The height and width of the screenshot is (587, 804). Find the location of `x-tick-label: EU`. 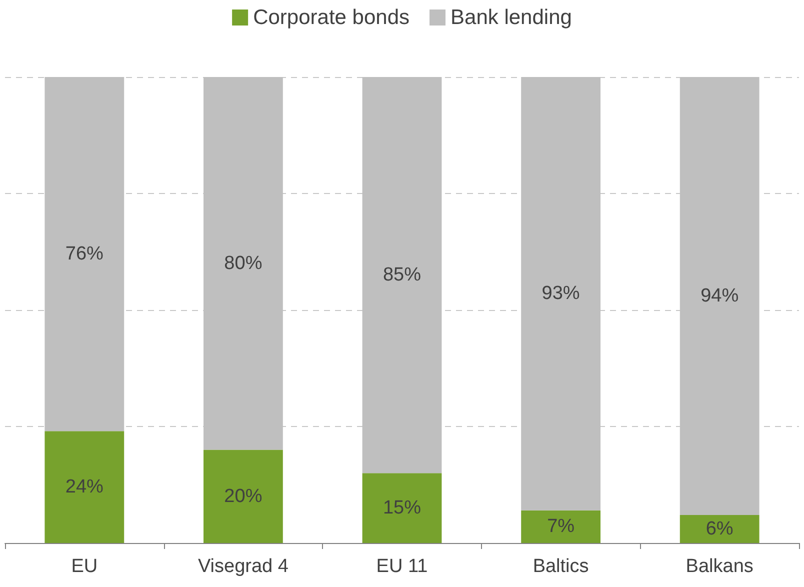

x-tick-label: EU is located at coordinates (84, 566).